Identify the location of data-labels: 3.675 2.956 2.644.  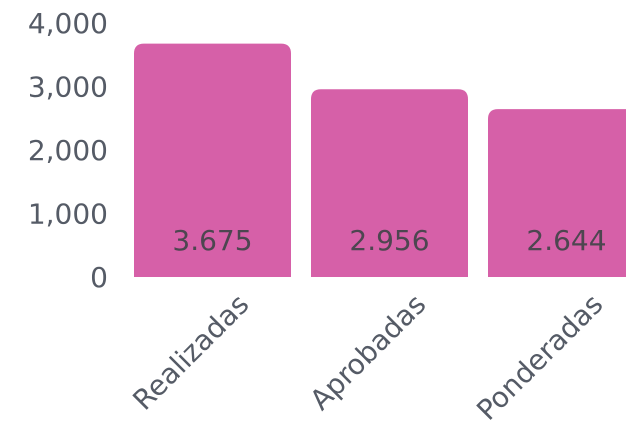
(389, 240).